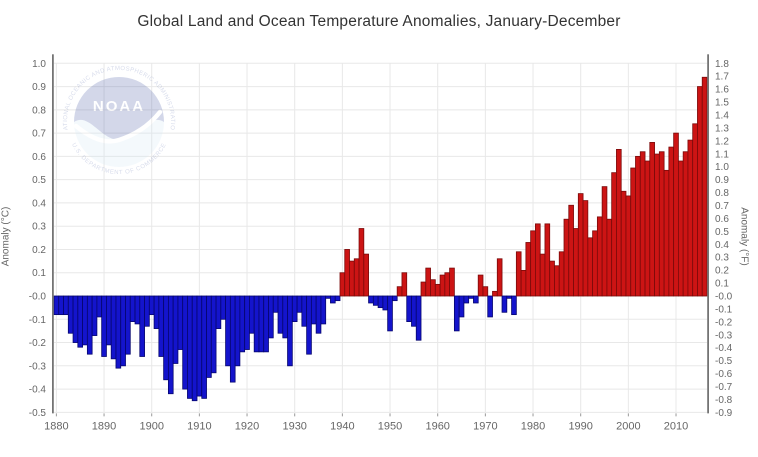  What do you see at coordinates (304, 311) in the screenshot?
I see `bar-1932` at bounding box center [304, 311].